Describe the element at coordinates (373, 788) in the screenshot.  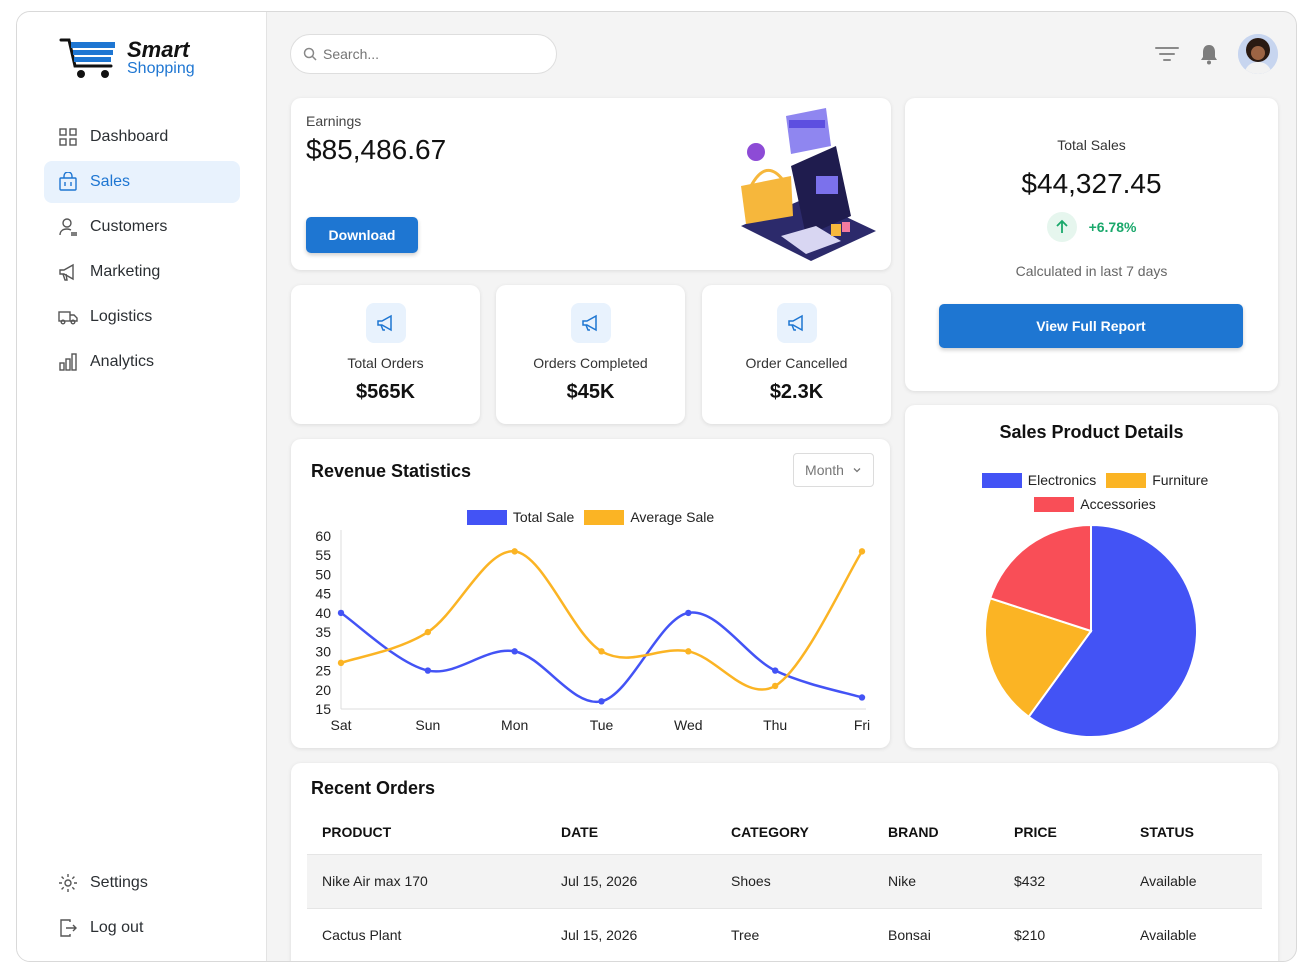
I see `recent-orders-title: Recent Orders` at that location.